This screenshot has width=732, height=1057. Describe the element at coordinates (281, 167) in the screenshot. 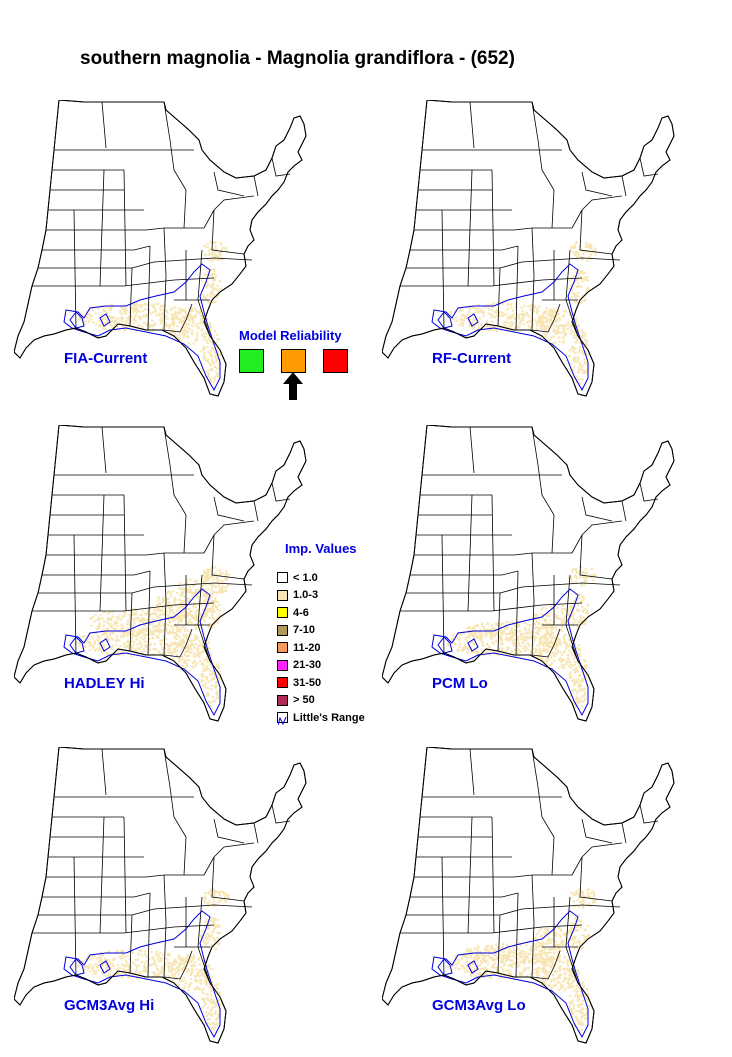

I see `state-border` at that location.